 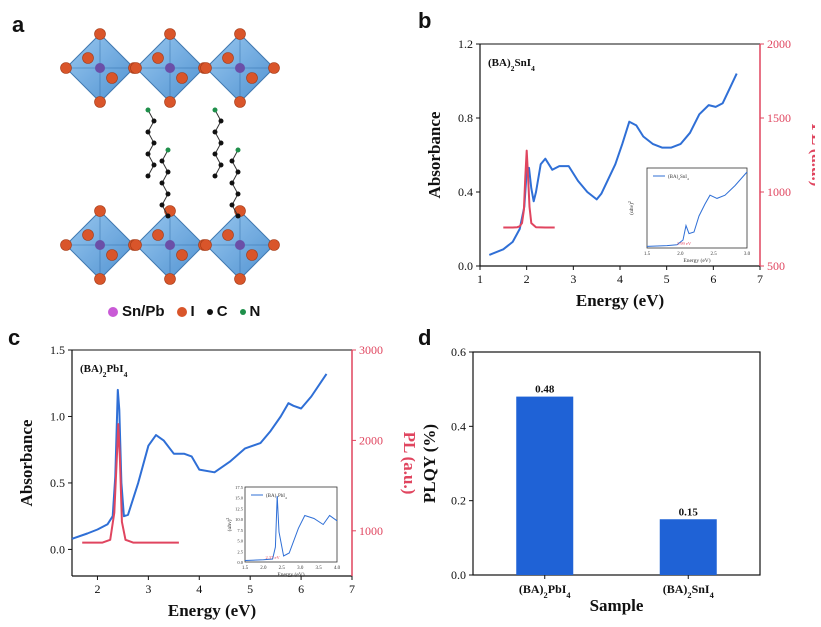 I want to click on inset-x-tick-label: 4.0, so click(x=337, y=568).